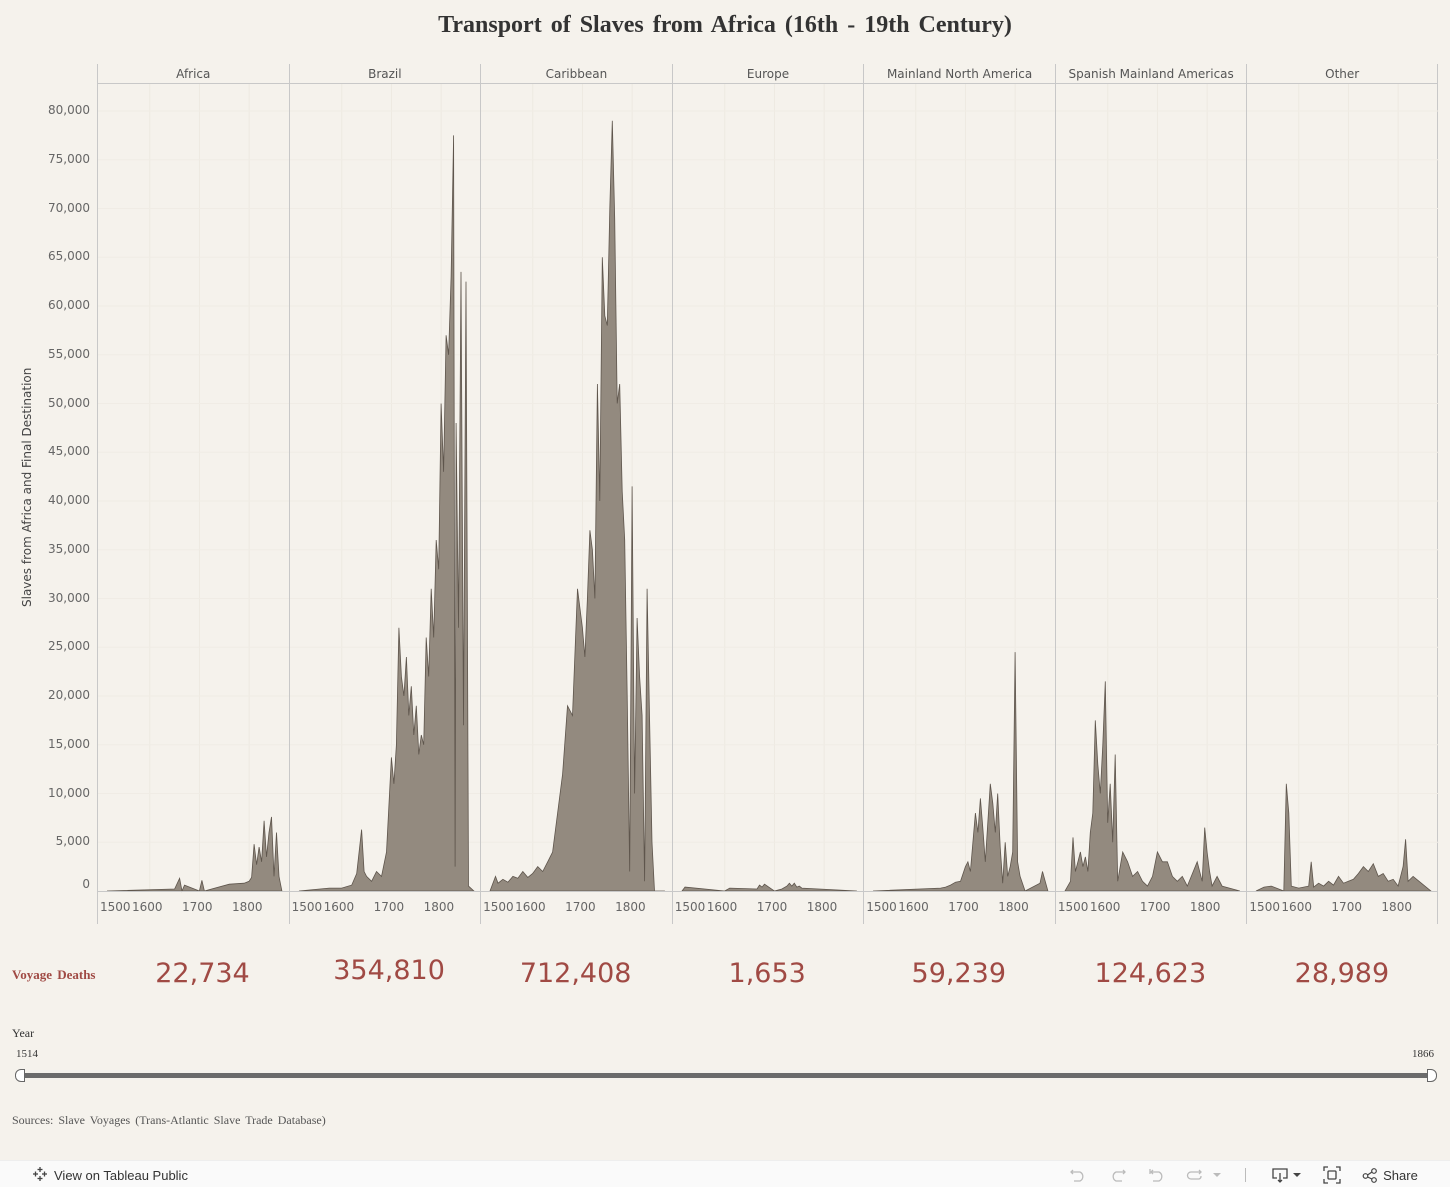  Describe the element at coordinates (86, 884) in the screenshot. I see `y-tick-label: 0` at that location.